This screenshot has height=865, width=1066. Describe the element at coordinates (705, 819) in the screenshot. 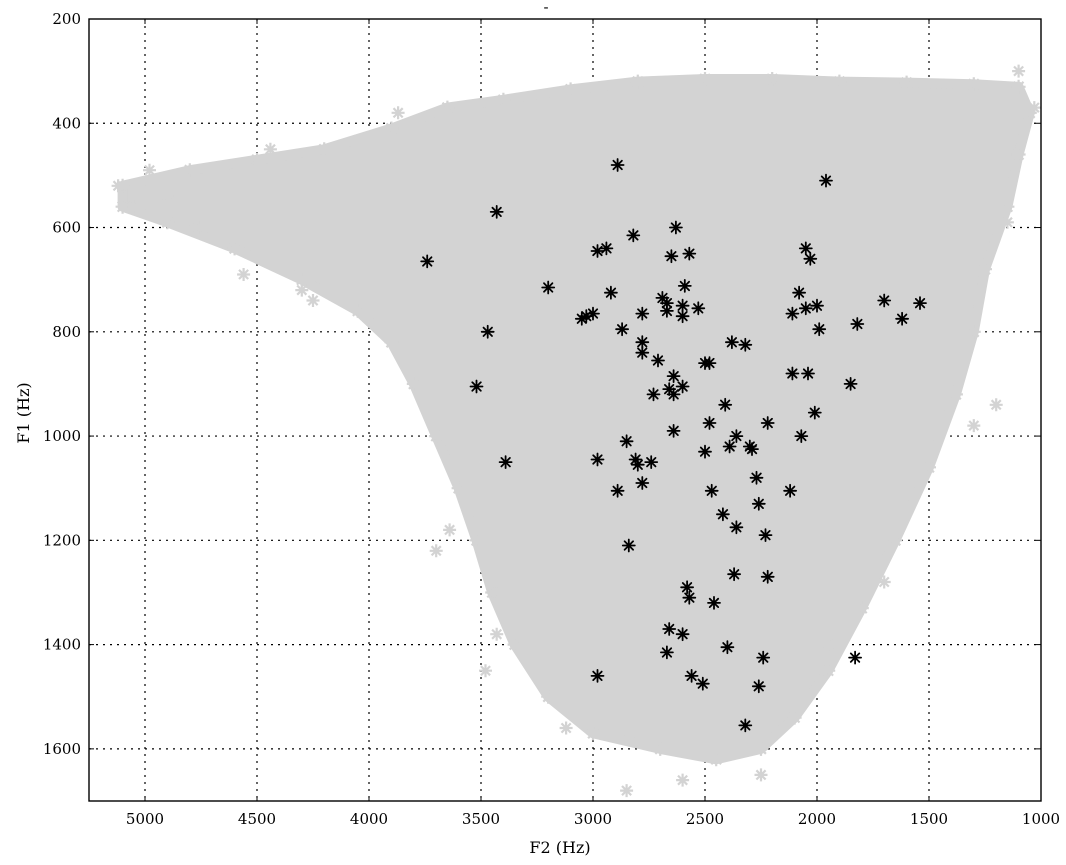

I see `x-tick-label: 2500` at that location.